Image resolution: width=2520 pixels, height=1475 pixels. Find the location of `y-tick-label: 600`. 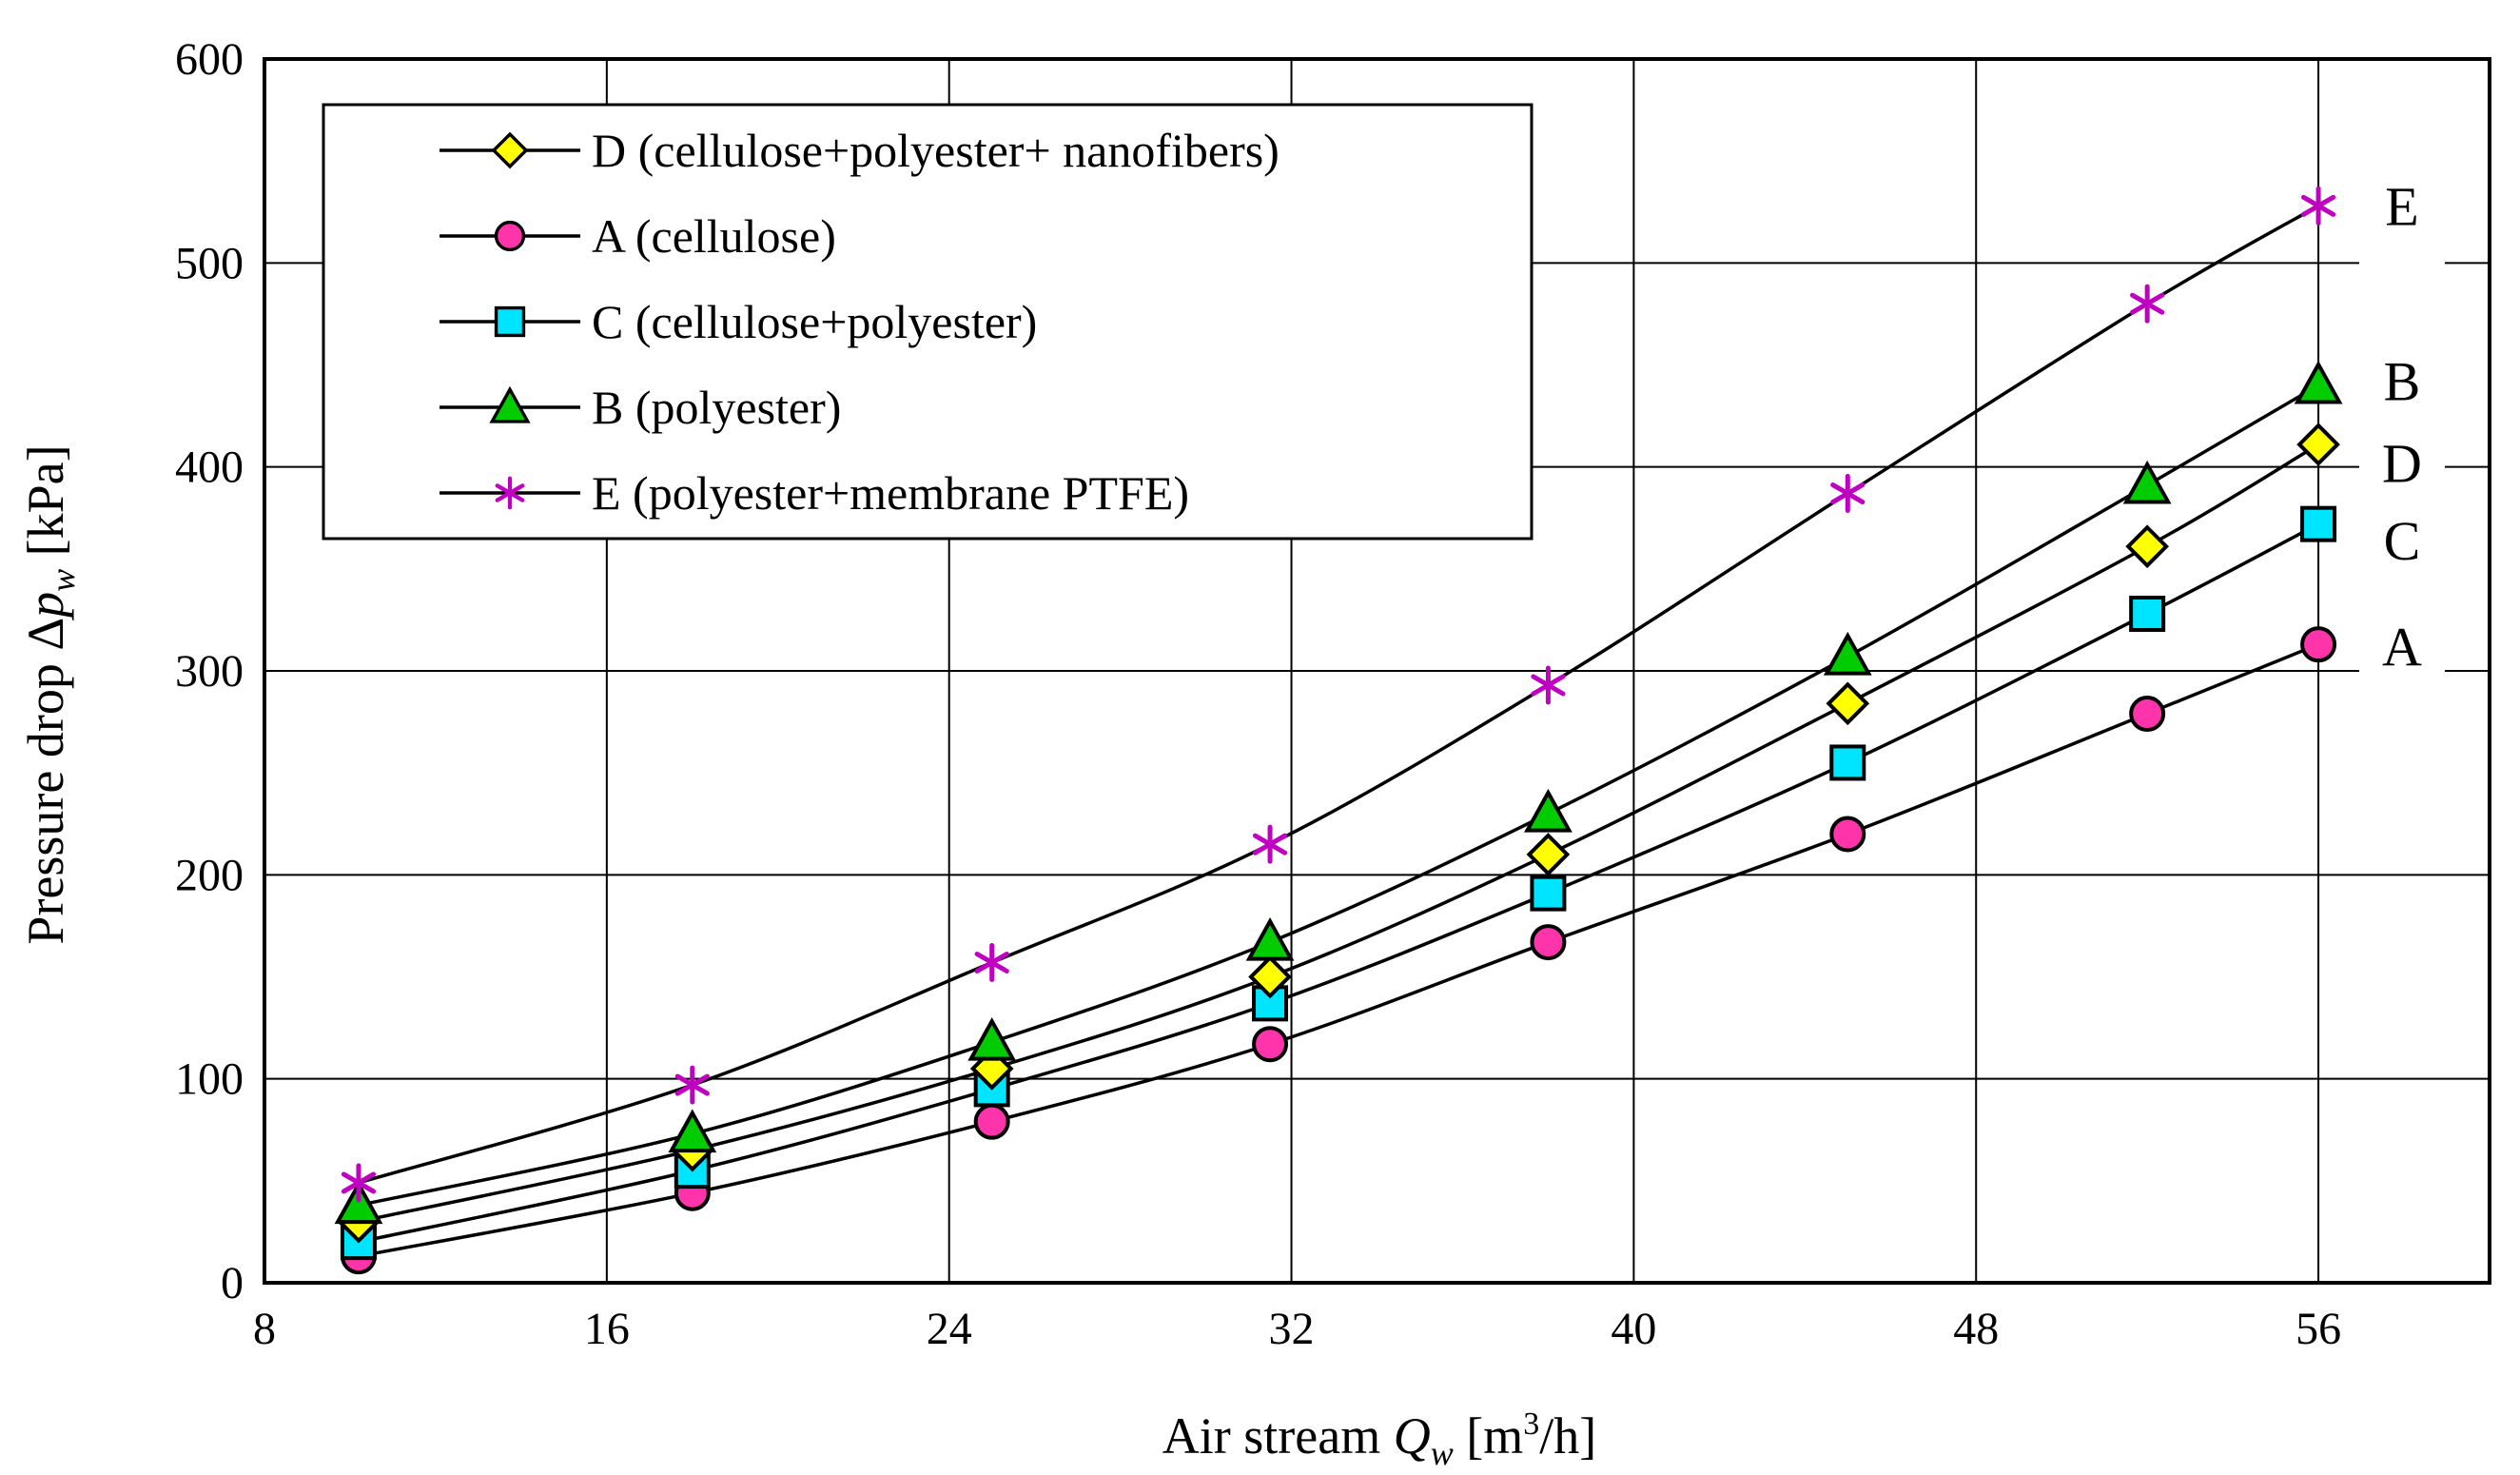

y-tick-label: 600 is located at coordinates (209, 60).